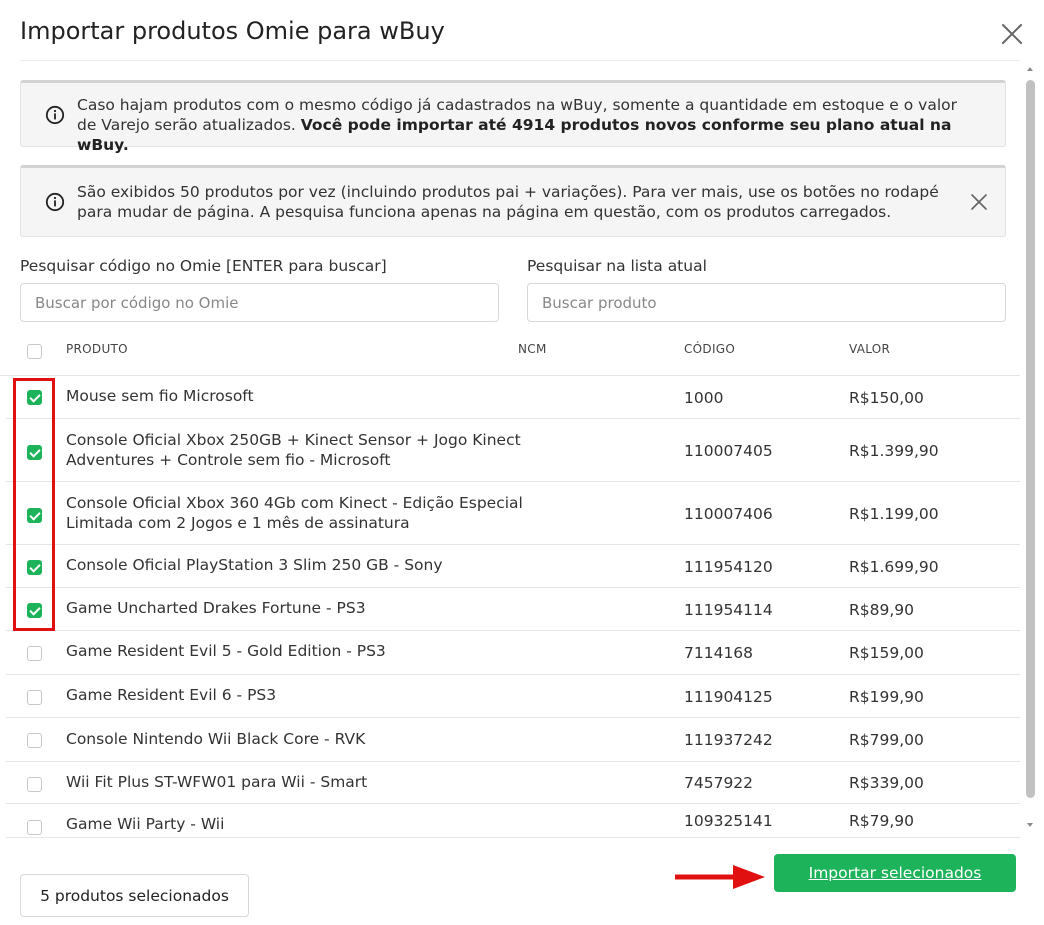  I want to click on row-product-name: Game Resident Evil 6 - PS3, so click(171, 695).